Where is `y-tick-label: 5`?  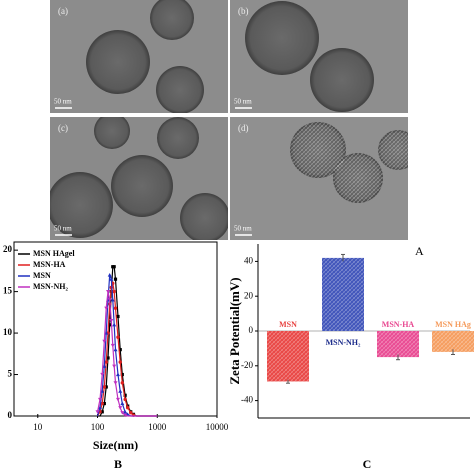 y-tick-label: 5 is located at coordinates (10, 374).